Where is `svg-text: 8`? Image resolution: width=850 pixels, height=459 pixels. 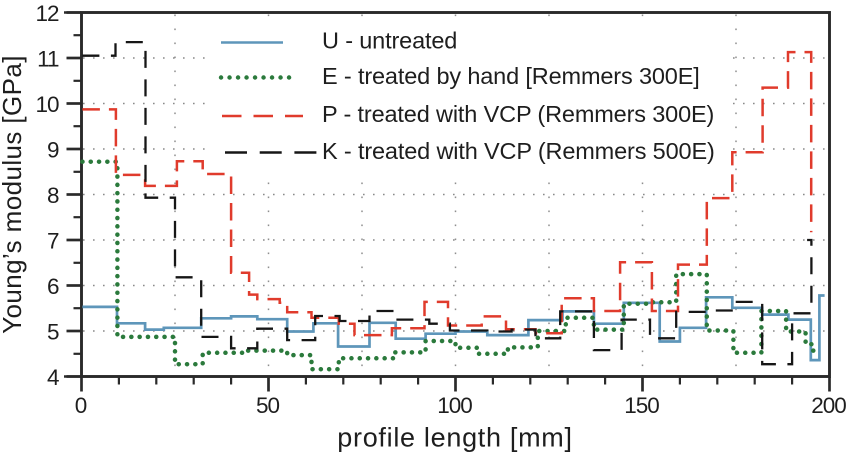
svg-text: 8 is located at coordinates (53, 195).